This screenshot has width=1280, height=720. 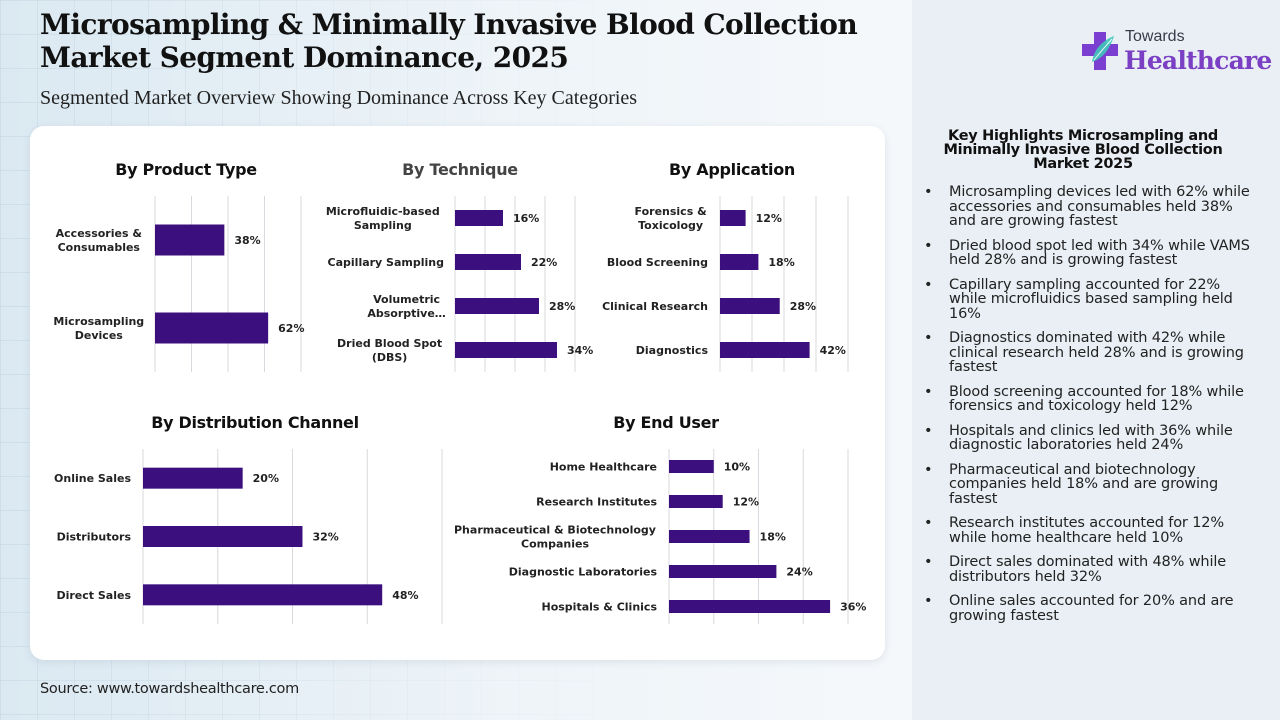 I want to click on medical-cross-leaf-icon, so click(x=1100, y=51).